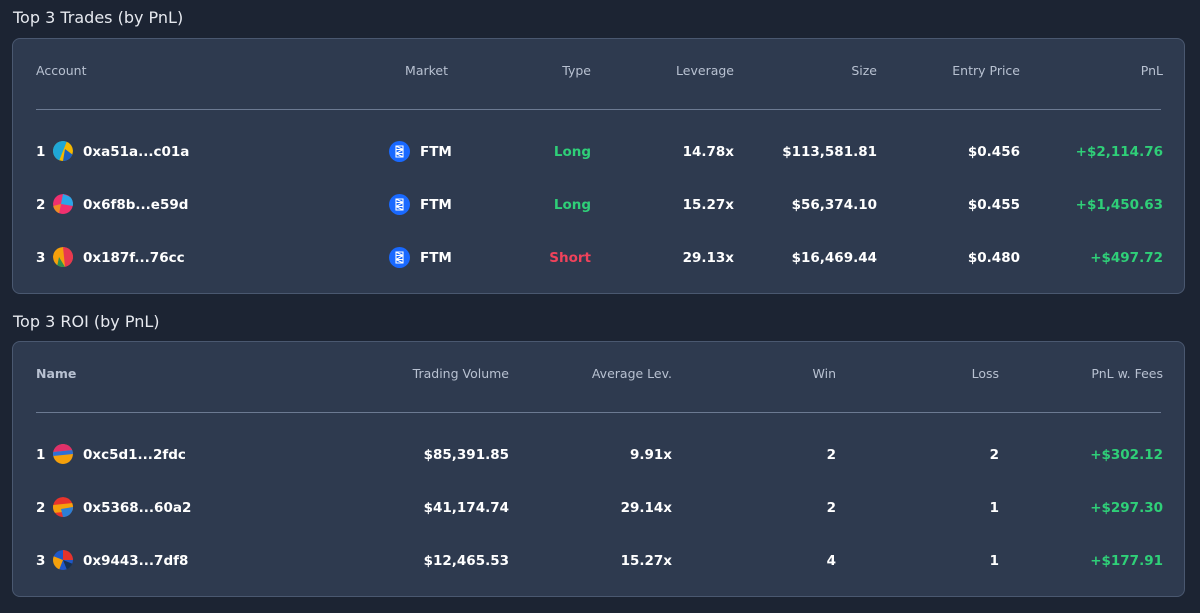 Image resolution: width=1200 pixels, height=613 pixels. I want to click on trading-volume: $12,465.53, so click(466, 561).